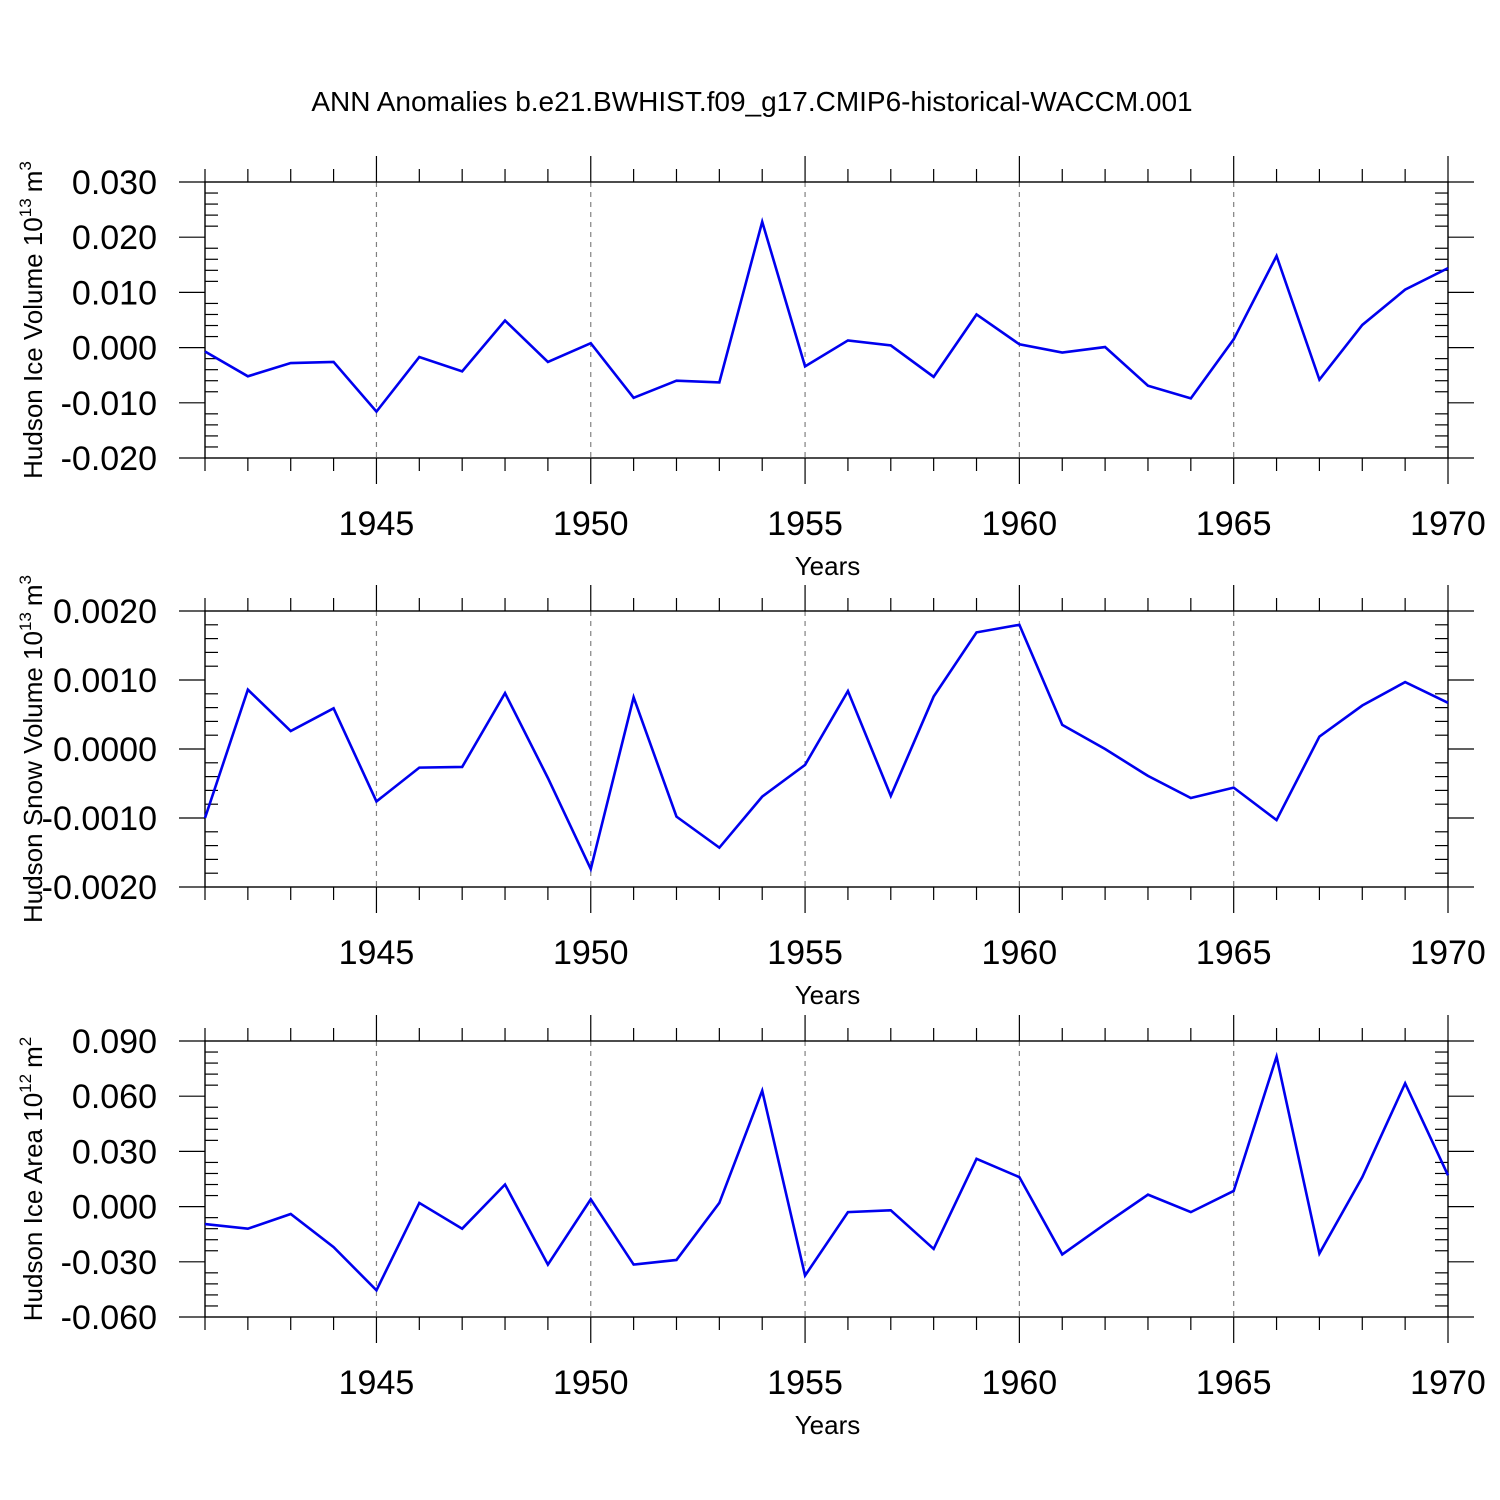  What do you see at coordinates (114, 1042) in the screenshot?
I see `y-tick-label: 0.090` at bounding box center [114, 1042].